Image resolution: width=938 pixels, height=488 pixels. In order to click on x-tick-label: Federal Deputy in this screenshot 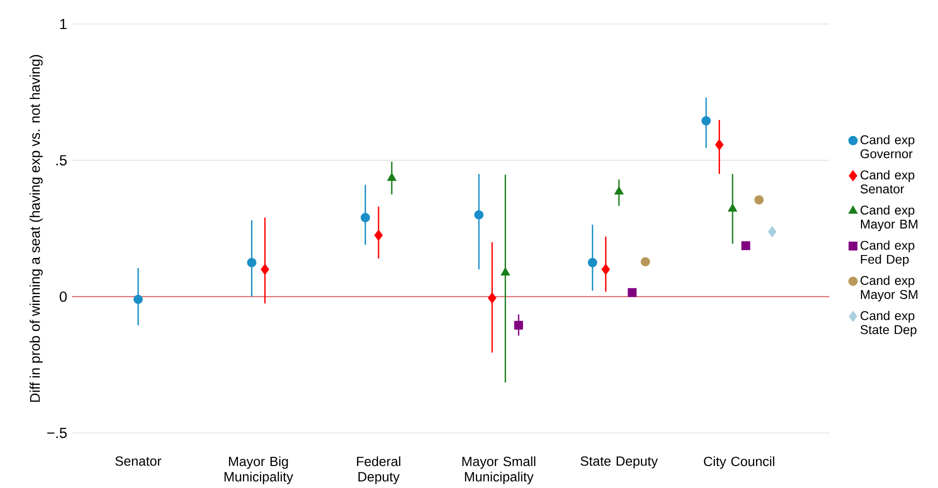, I will do `click(378, 470)`.